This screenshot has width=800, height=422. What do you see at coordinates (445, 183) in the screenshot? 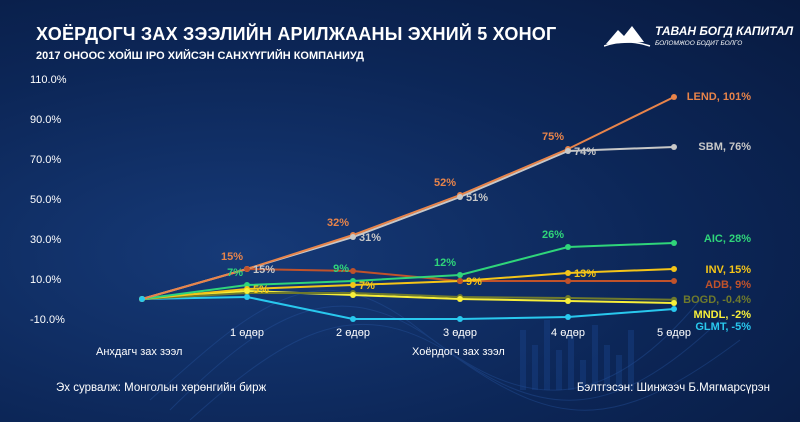
I see `data-label: 52%` at bounding box center [445, 183].